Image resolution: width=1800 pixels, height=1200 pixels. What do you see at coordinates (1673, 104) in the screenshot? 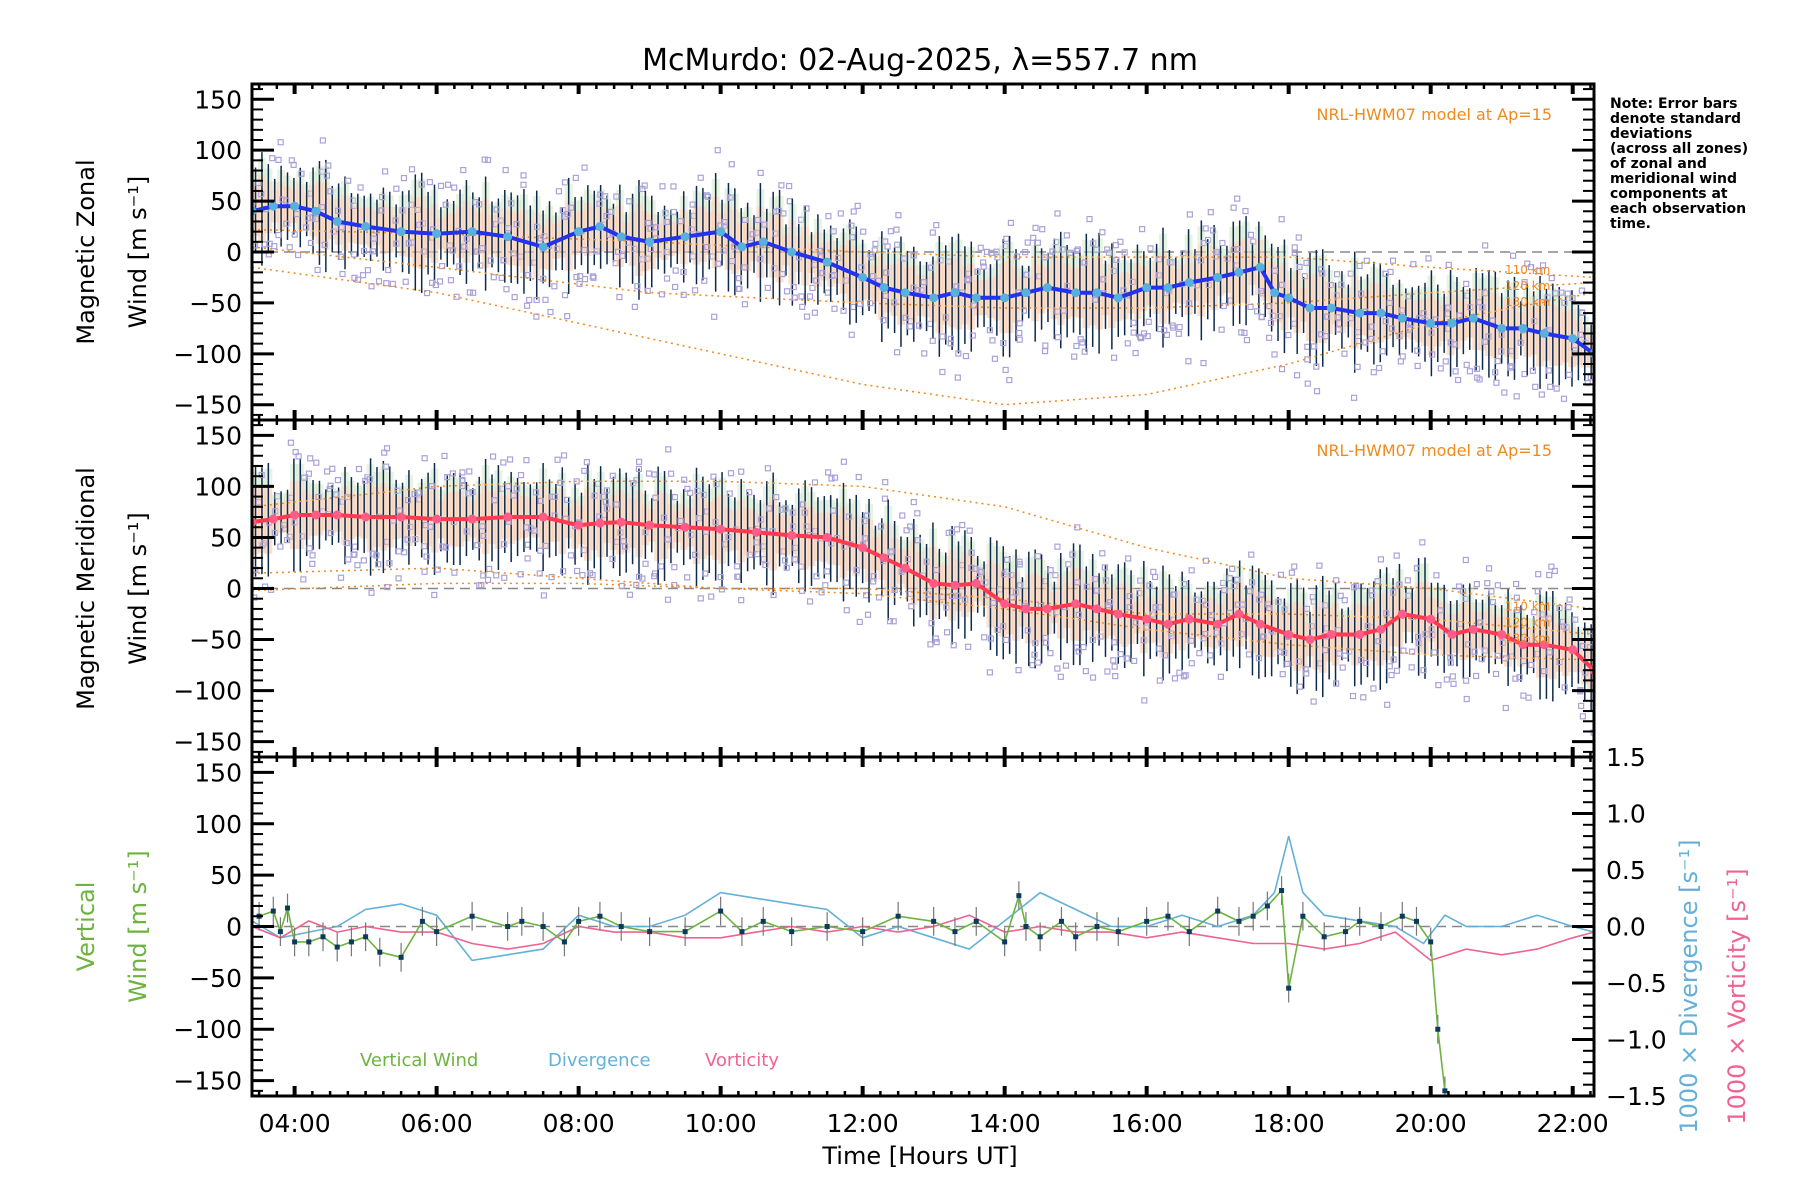
I see `note-line: Note: Error bars` at bounding box center [1673, 104].